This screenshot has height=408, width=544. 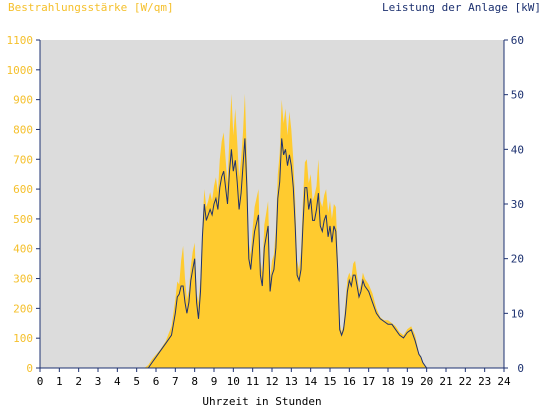 I want to click on x-tick-label: 2, so click(x=78, y=381).